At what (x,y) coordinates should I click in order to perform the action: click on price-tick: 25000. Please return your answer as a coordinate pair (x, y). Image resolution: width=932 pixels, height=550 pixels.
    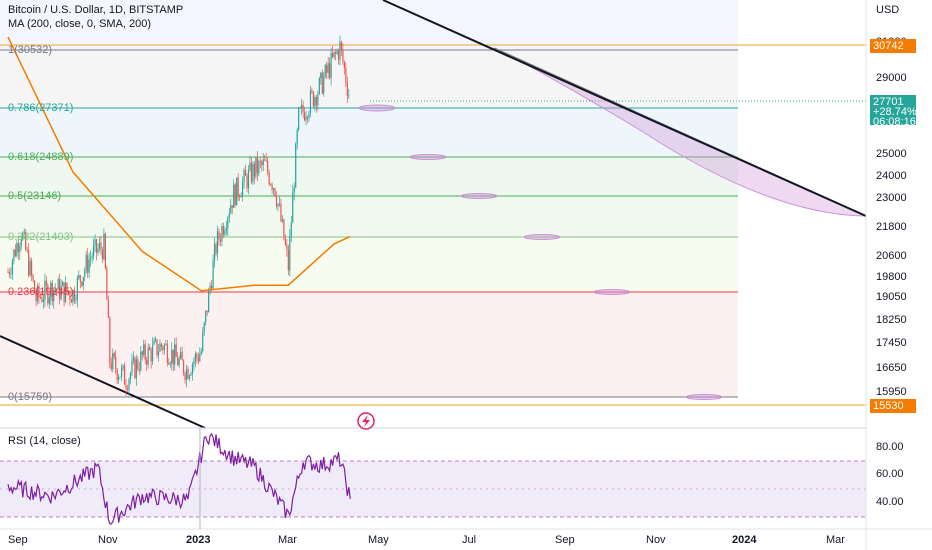
    Looking at the image, I should click on (891, 154).